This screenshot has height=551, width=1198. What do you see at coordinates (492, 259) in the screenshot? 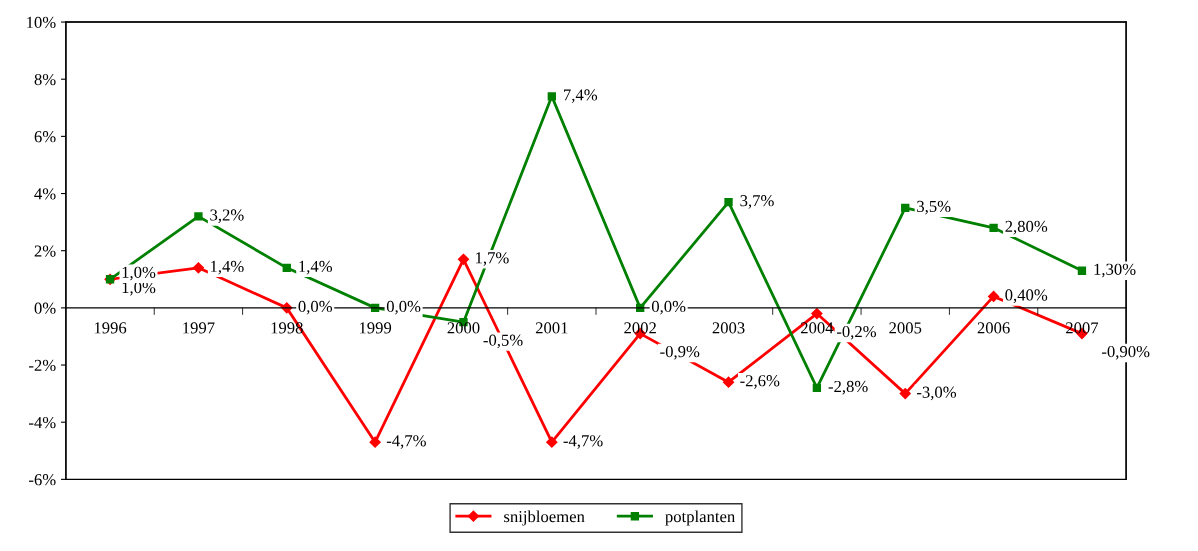
I see `data-label: 1,7%` at bounding box center [492, 259].